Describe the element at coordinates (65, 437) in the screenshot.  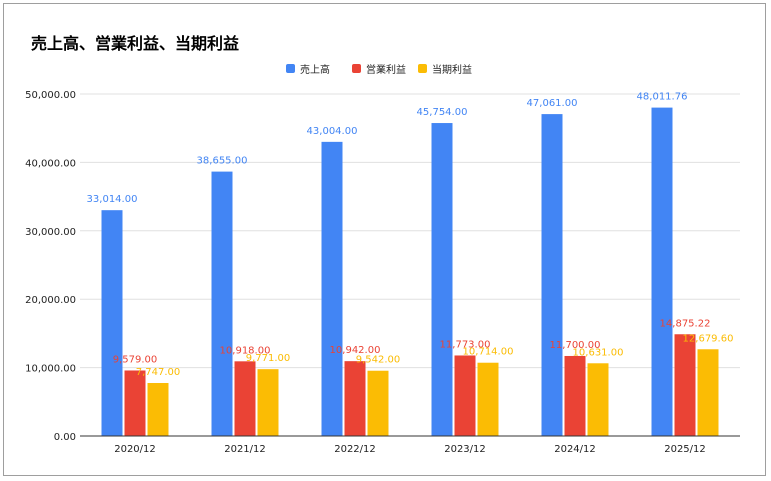
I see `y-tick-label: 0.00` at that location.